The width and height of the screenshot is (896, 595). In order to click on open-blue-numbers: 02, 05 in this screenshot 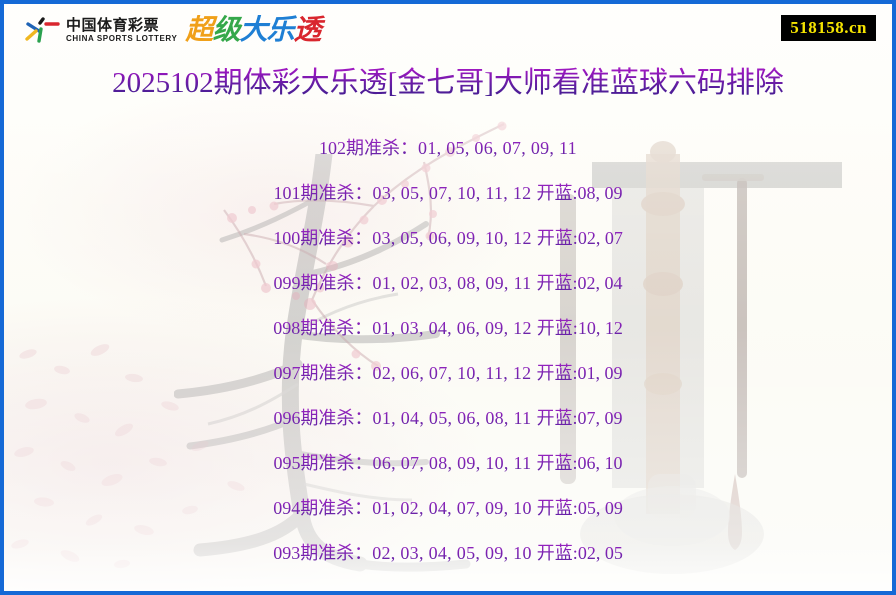, I will do `click(600, 553)`.